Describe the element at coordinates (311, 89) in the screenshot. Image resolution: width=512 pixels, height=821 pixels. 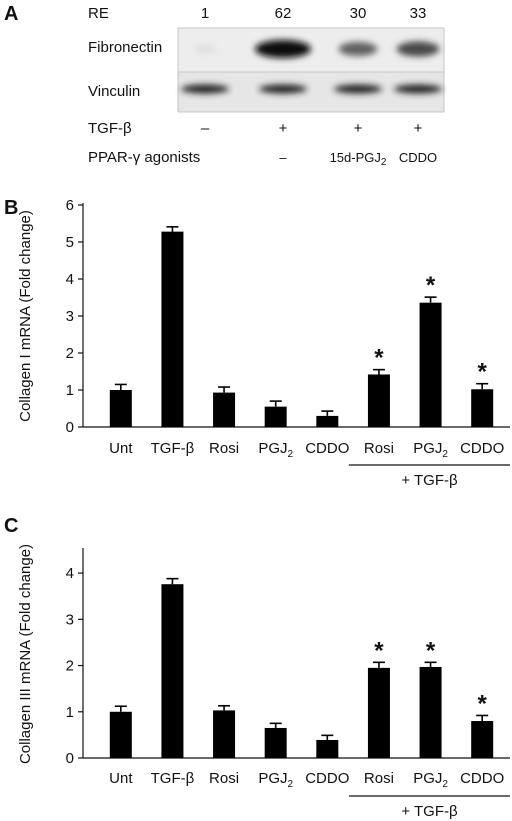
I see `vinculin-bands` at that location.